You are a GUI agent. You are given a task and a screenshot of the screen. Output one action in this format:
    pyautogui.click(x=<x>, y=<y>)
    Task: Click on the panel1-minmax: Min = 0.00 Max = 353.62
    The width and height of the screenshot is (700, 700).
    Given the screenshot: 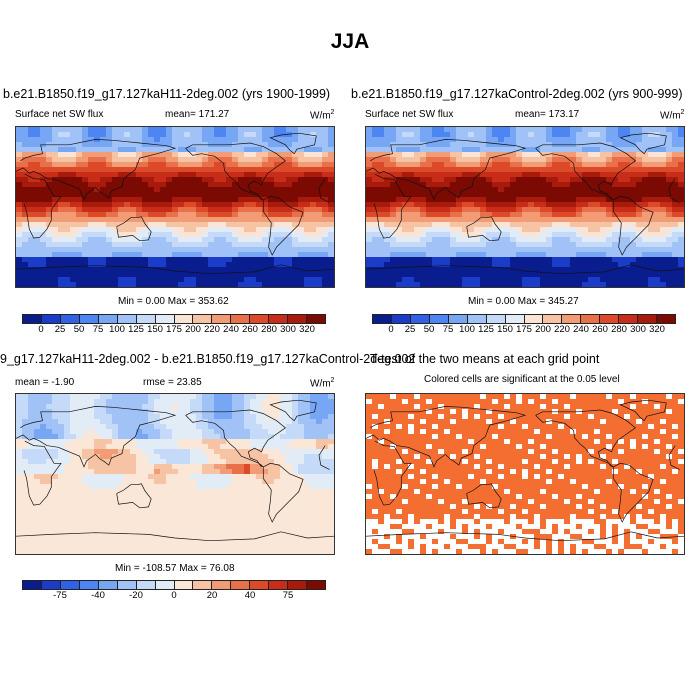 What is the action you would take?
    pyautogui.click(x=173, y=301)
    